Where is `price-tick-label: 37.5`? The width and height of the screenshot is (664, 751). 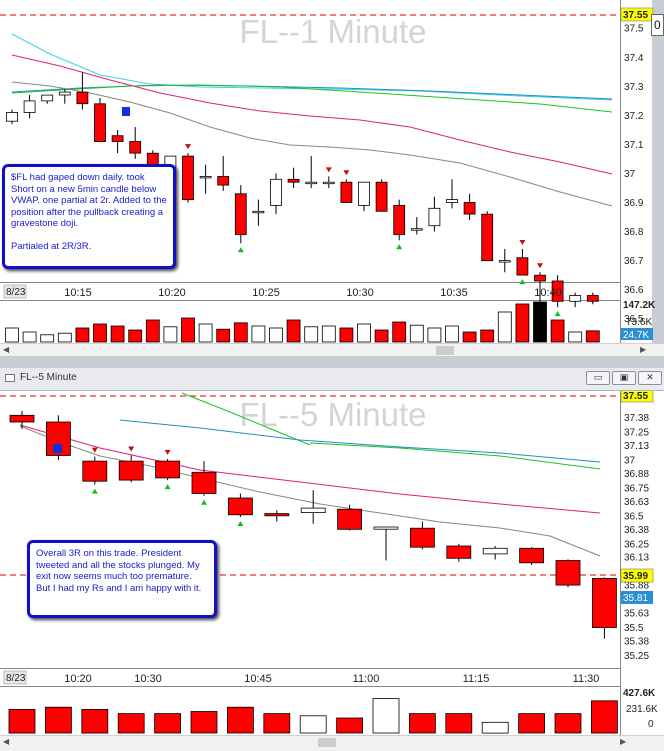
price-tick-label: 37.5 is located at coordinates (634, 29).